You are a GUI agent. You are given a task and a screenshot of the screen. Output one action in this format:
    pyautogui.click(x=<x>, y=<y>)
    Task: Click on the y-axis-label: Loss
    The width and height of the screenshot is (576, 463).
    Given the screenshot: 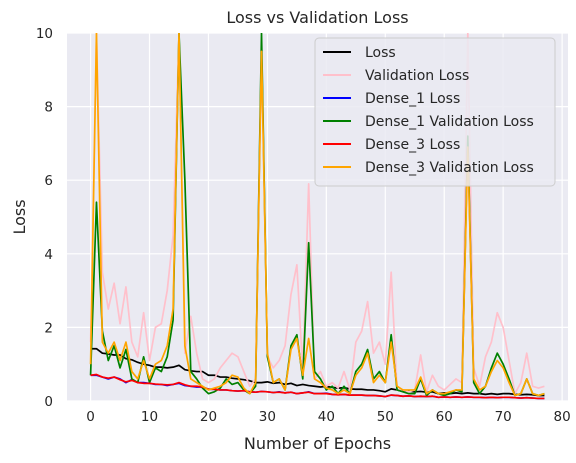 What is the action you would take?
    pyautogui.click(x=19, y=216)
    